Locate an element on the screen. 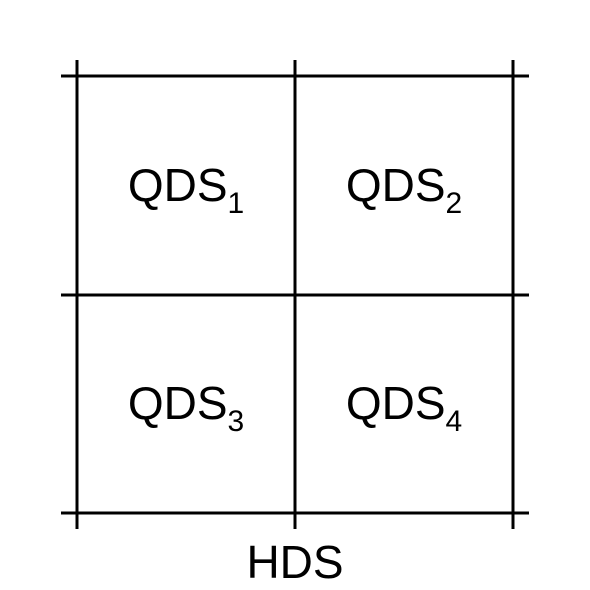  bottom-label: HDS is located at coordinates (295, 562).